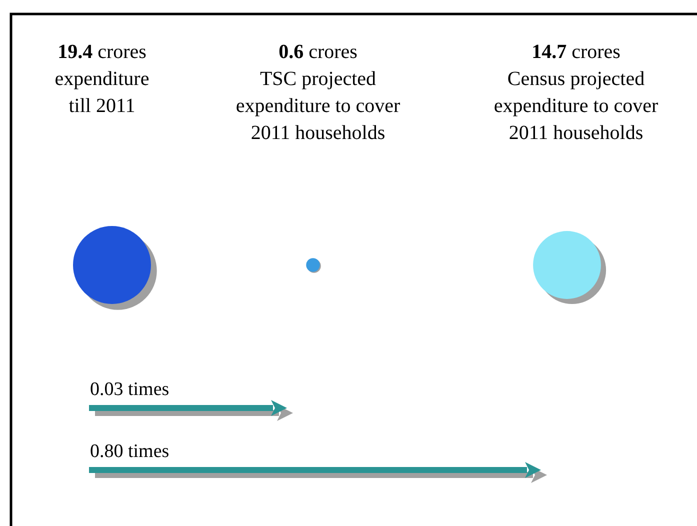 This screenshot has width=697, height=526. What do you see at coordinates (291, 52) in the screenshot?
I see `data-label: 0.6` at bounding box center [291, 52].